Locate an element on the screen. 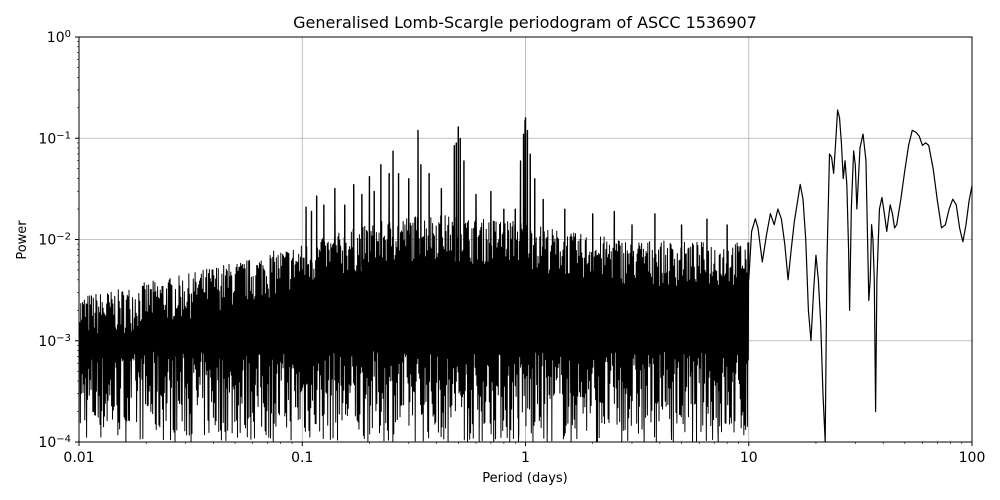  y-tick-label: 10⁰ is located at coordinates (59, 38).